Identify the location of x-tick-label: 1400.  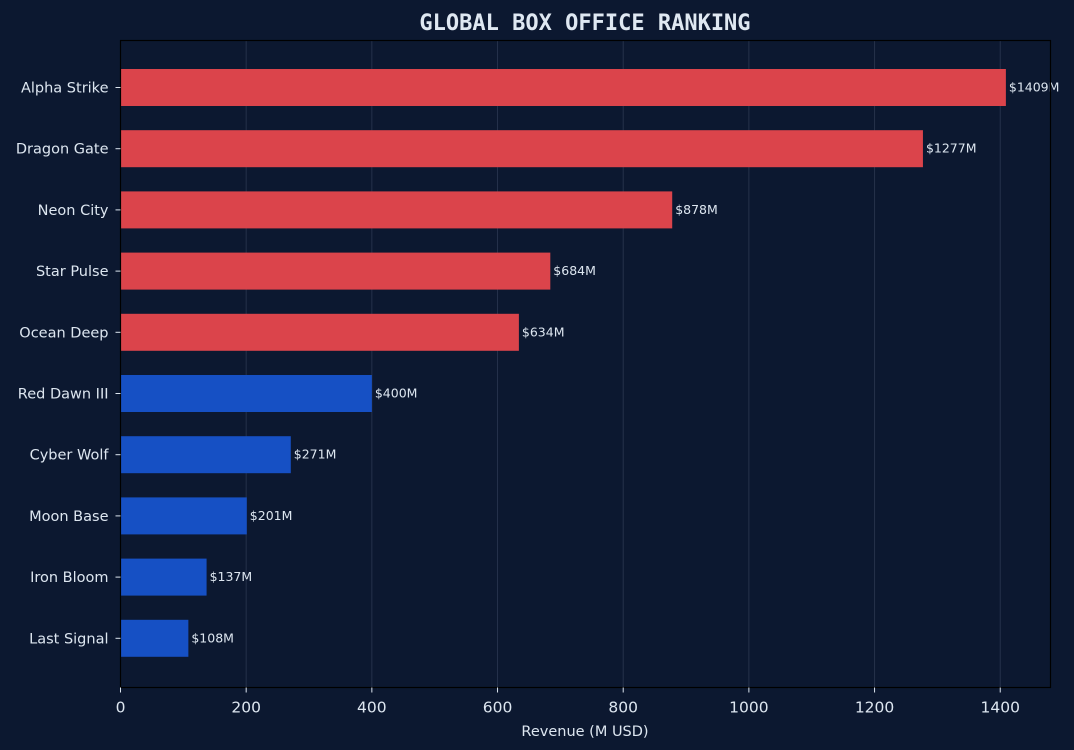
(1000, 708).